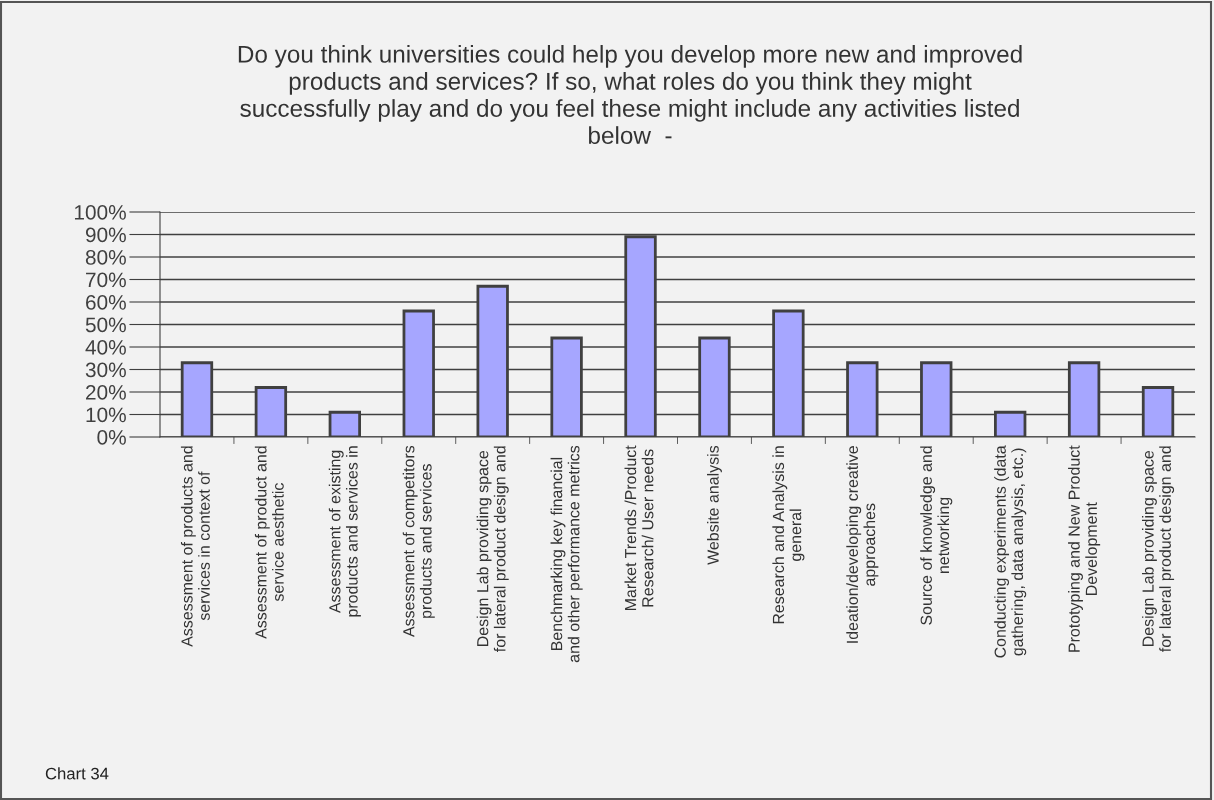  Describe the element at coordinates (100, 212) in the screenshot. I see `y-tick-label: 100%` at that location.